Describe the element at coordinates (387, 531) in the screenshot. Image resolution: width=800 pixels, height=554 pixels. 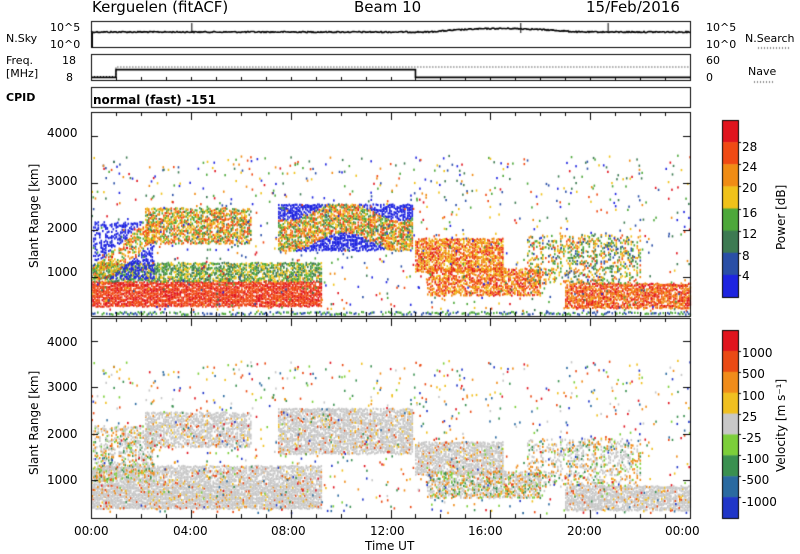
I see `xtick-1200: 12:00` at that location.